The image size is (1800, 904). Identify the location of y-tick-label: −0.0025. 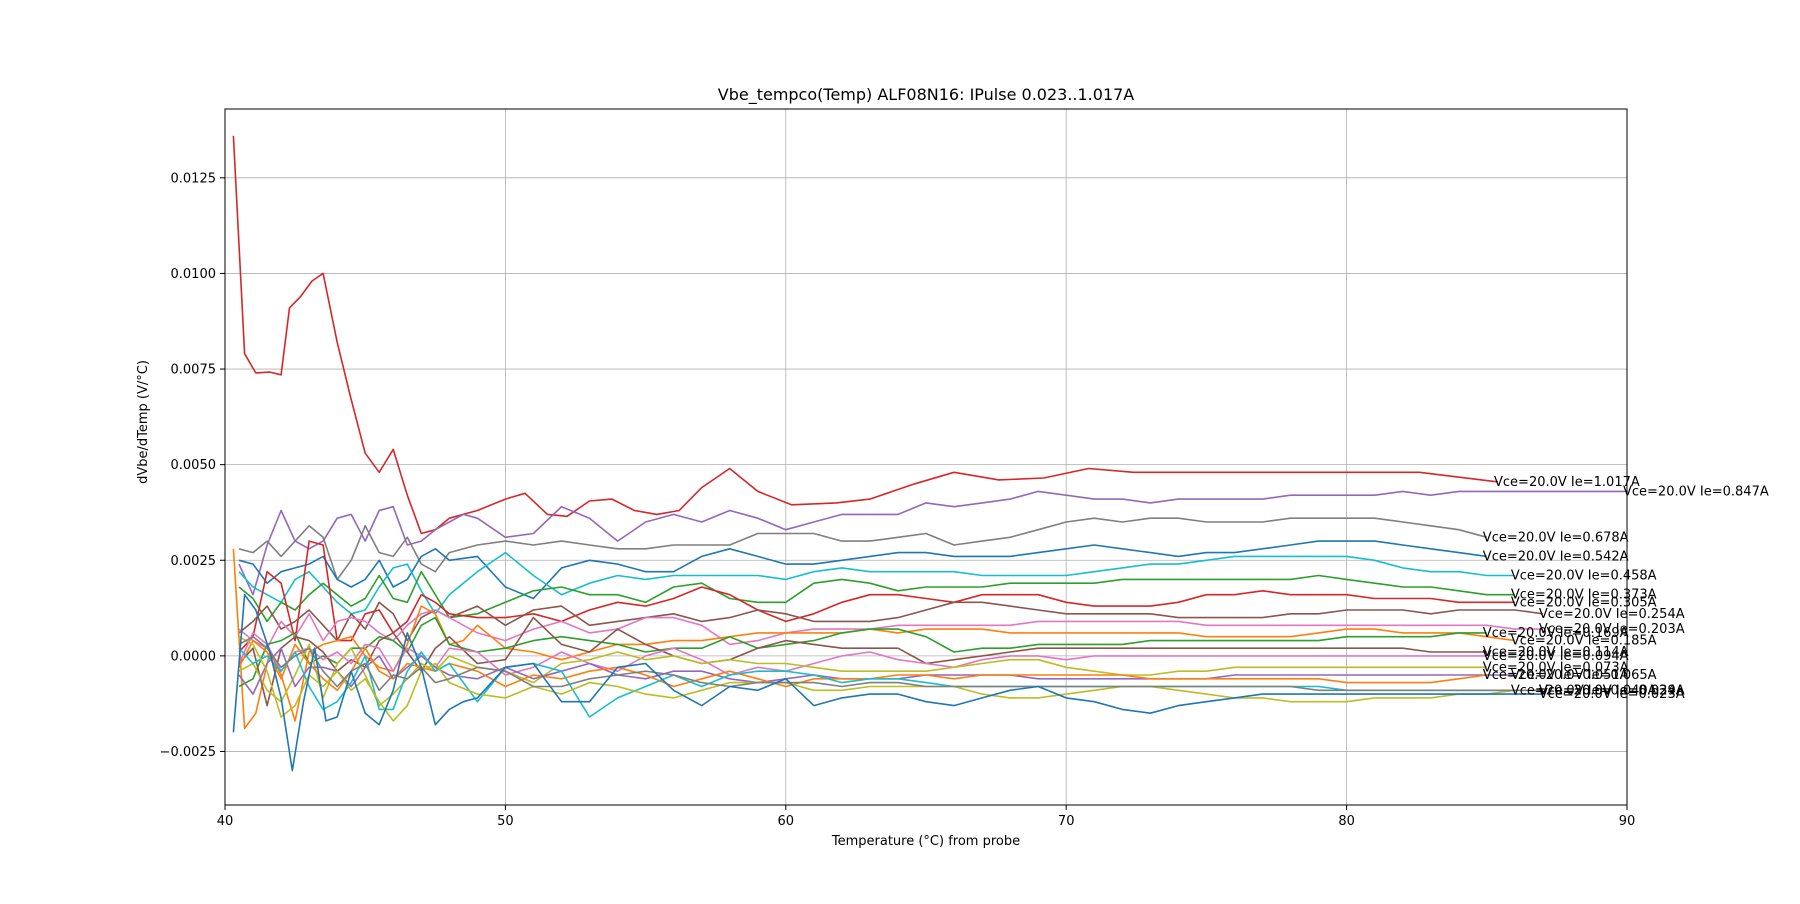
(188, 752).